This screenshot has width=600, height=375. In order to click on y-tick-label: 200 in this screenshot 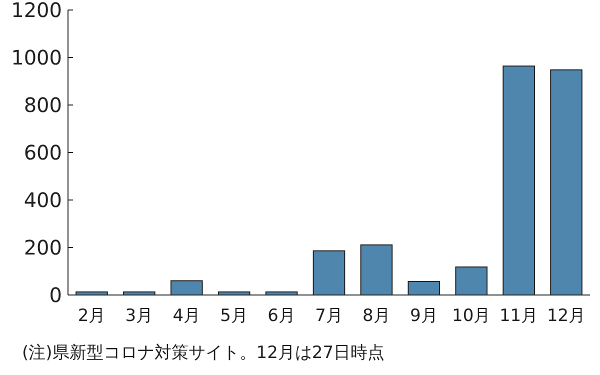, I will do `click(43, 248)`.